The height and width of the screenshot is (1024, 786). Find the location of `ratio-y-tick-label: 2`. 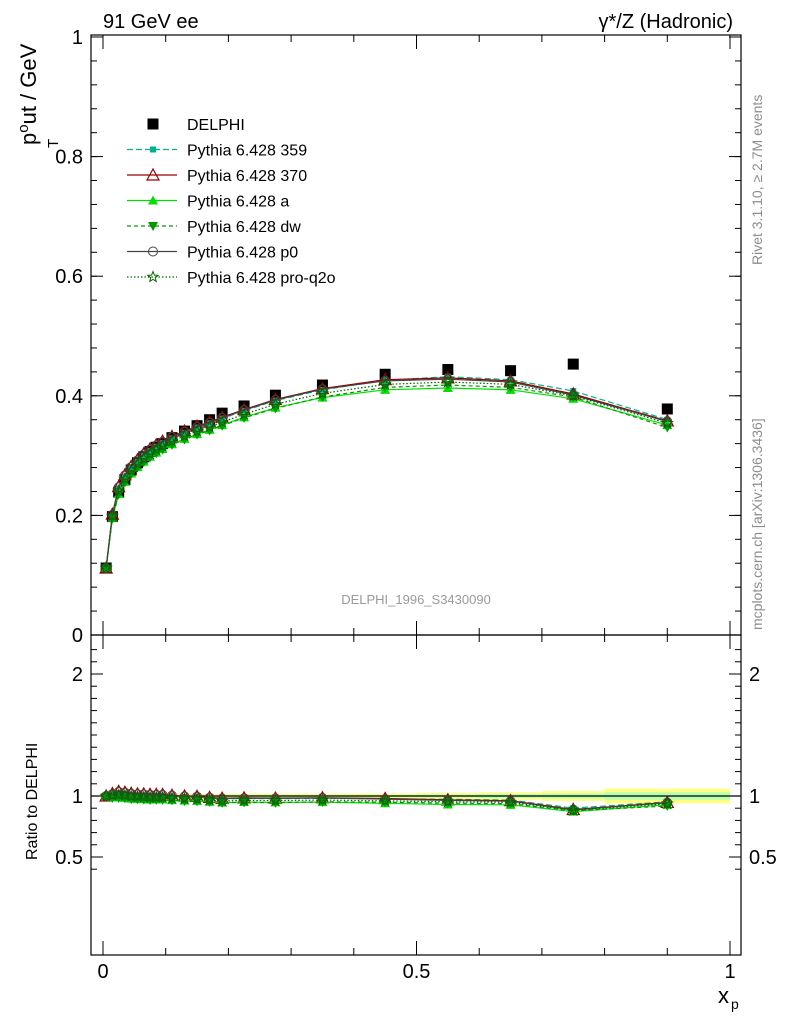

ratio-y-tick-label: 2 is located at coordinates (77, 675).